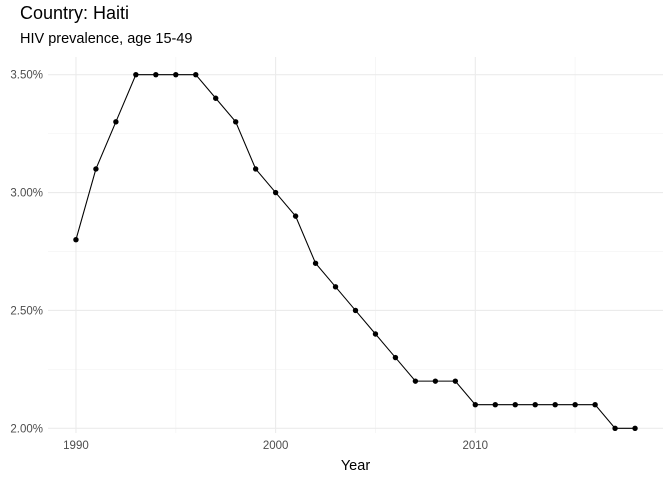 This screenshot has width=672, height=480. I want to click on x-tick-label: 2010, so click(476, 446).